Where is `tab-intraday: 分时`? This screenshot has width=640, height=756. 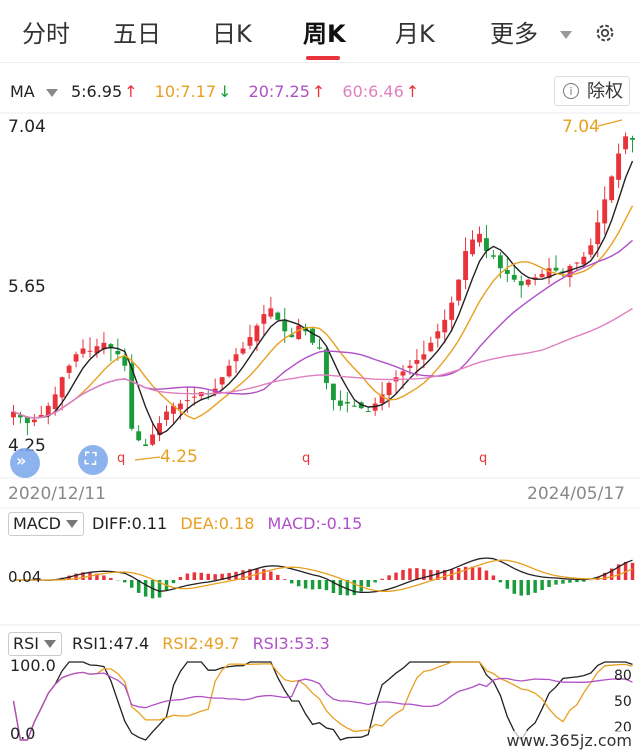 tab-intraday: 分时 is located at coordinates (46, 34).